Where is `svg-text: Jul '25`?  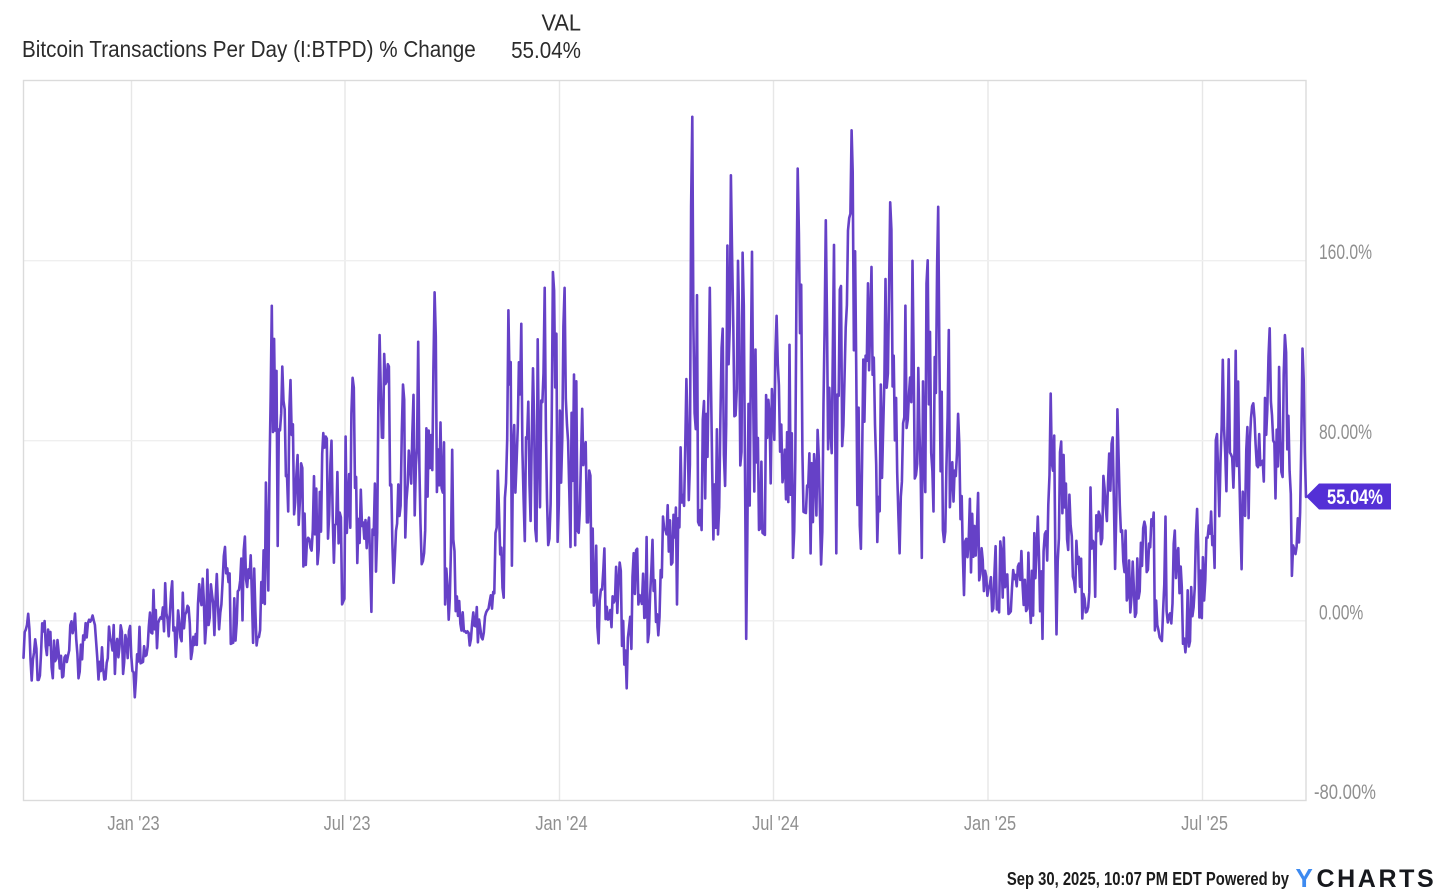 svg-text: Jul '25 is located at coordinates (1204, 822).